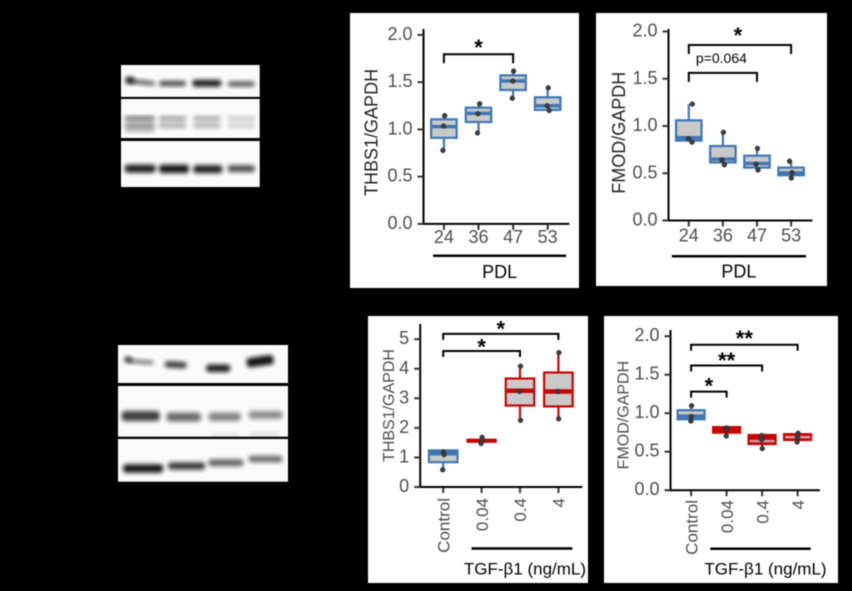 This screenshot has width=852, height=591. What do you see at coordinates (404, 486) in the screenshot?
I see `svg-text: 0` at bounding box center [404, 486].